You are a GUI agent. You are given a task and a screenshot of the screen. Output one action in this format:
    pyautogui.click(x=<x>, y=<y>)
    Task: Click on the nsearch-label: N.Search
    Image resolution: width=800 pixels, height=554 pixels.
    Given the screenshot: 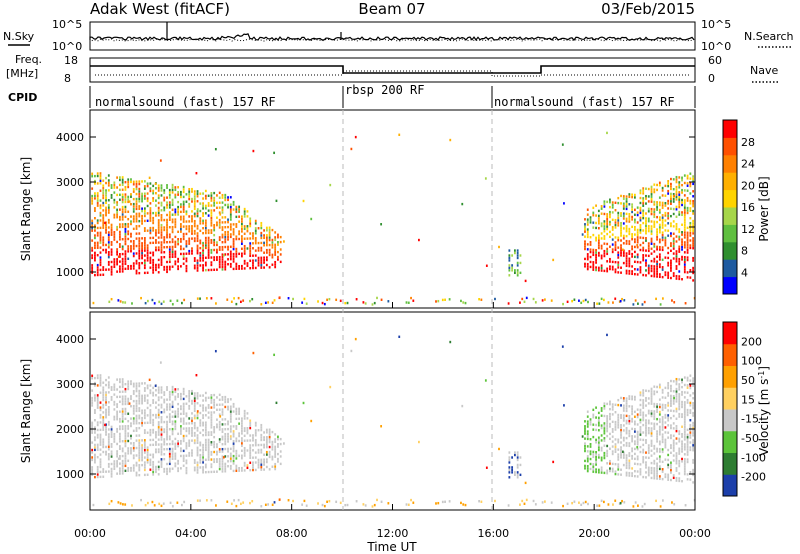 What is the action you would take?
    pyautogui.click(x=769, y=36)
    